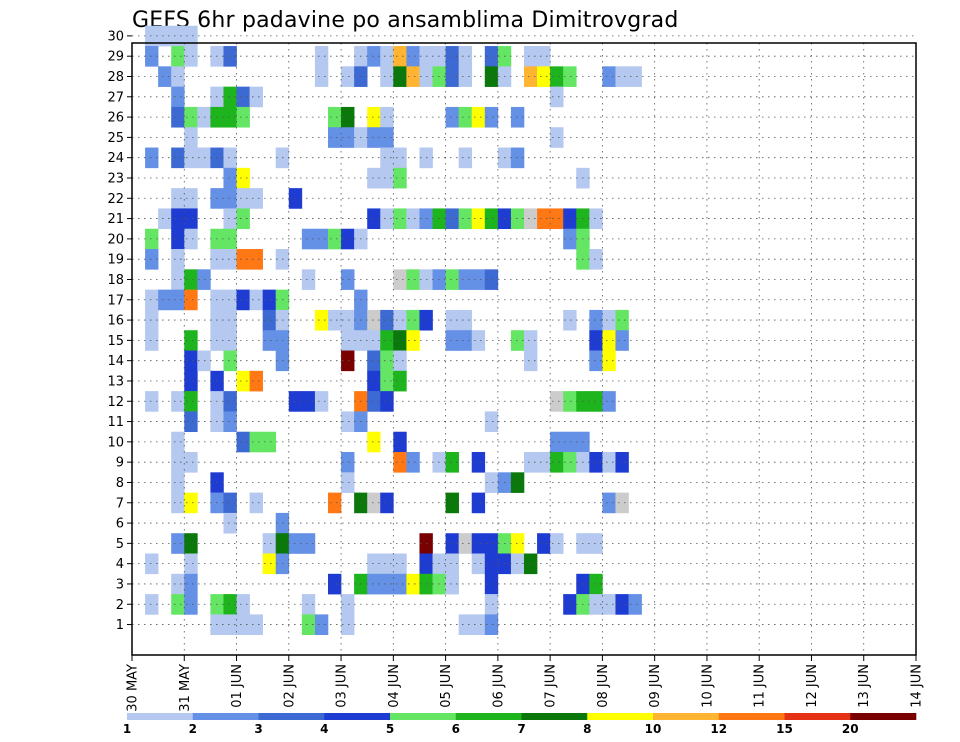  Describe the element at coordinates (258, 729) in the screenshot. I see `colorbar-label: 3` at that location.